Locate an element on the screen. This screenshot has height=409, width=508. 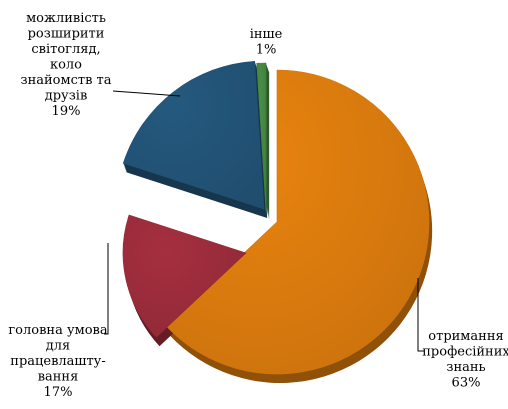
slice-label-line: коло is located at coordinates (66, 65).